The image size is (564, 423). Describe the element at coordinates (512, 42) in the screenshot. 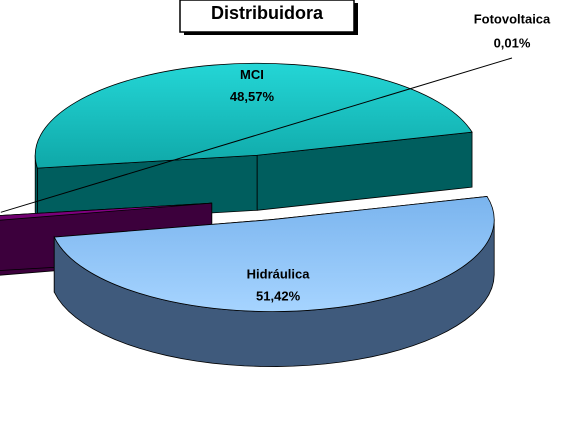

I see `value-label: 0,01%` at that location.